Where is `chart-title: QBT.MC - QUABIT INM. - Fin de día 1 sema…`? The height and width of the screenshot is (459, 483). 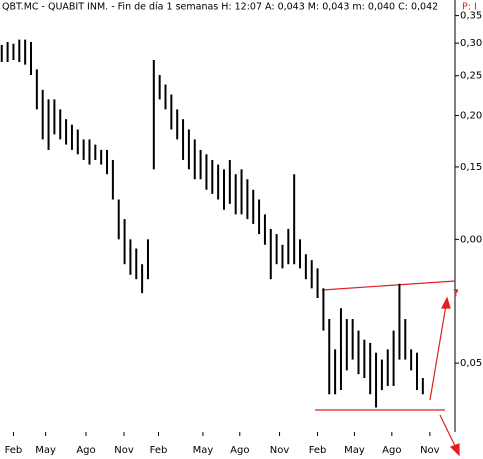
chart-title: QBT.MC - QUABIT INM. - Fin de día 1 sema… is located at coordinates (220, 7).